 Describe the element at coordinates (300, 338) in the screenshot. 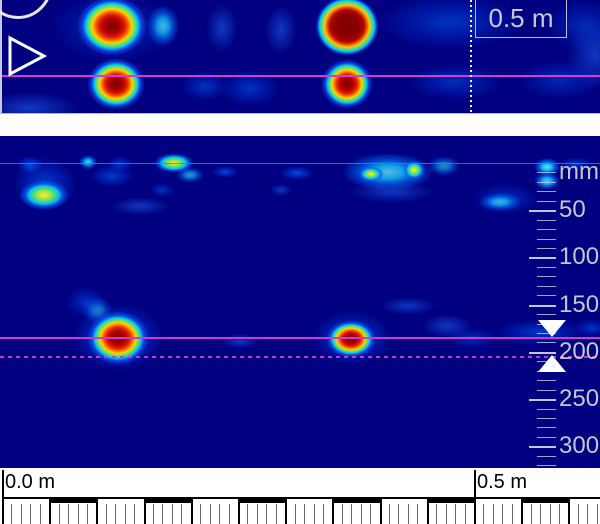

I see `depth-reference-line` at that location.